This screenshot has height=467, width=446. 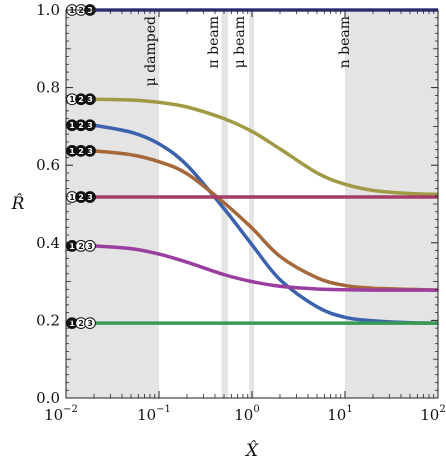 I want to click on x-tick-label: 10⁰, so click(x=246, y=414).